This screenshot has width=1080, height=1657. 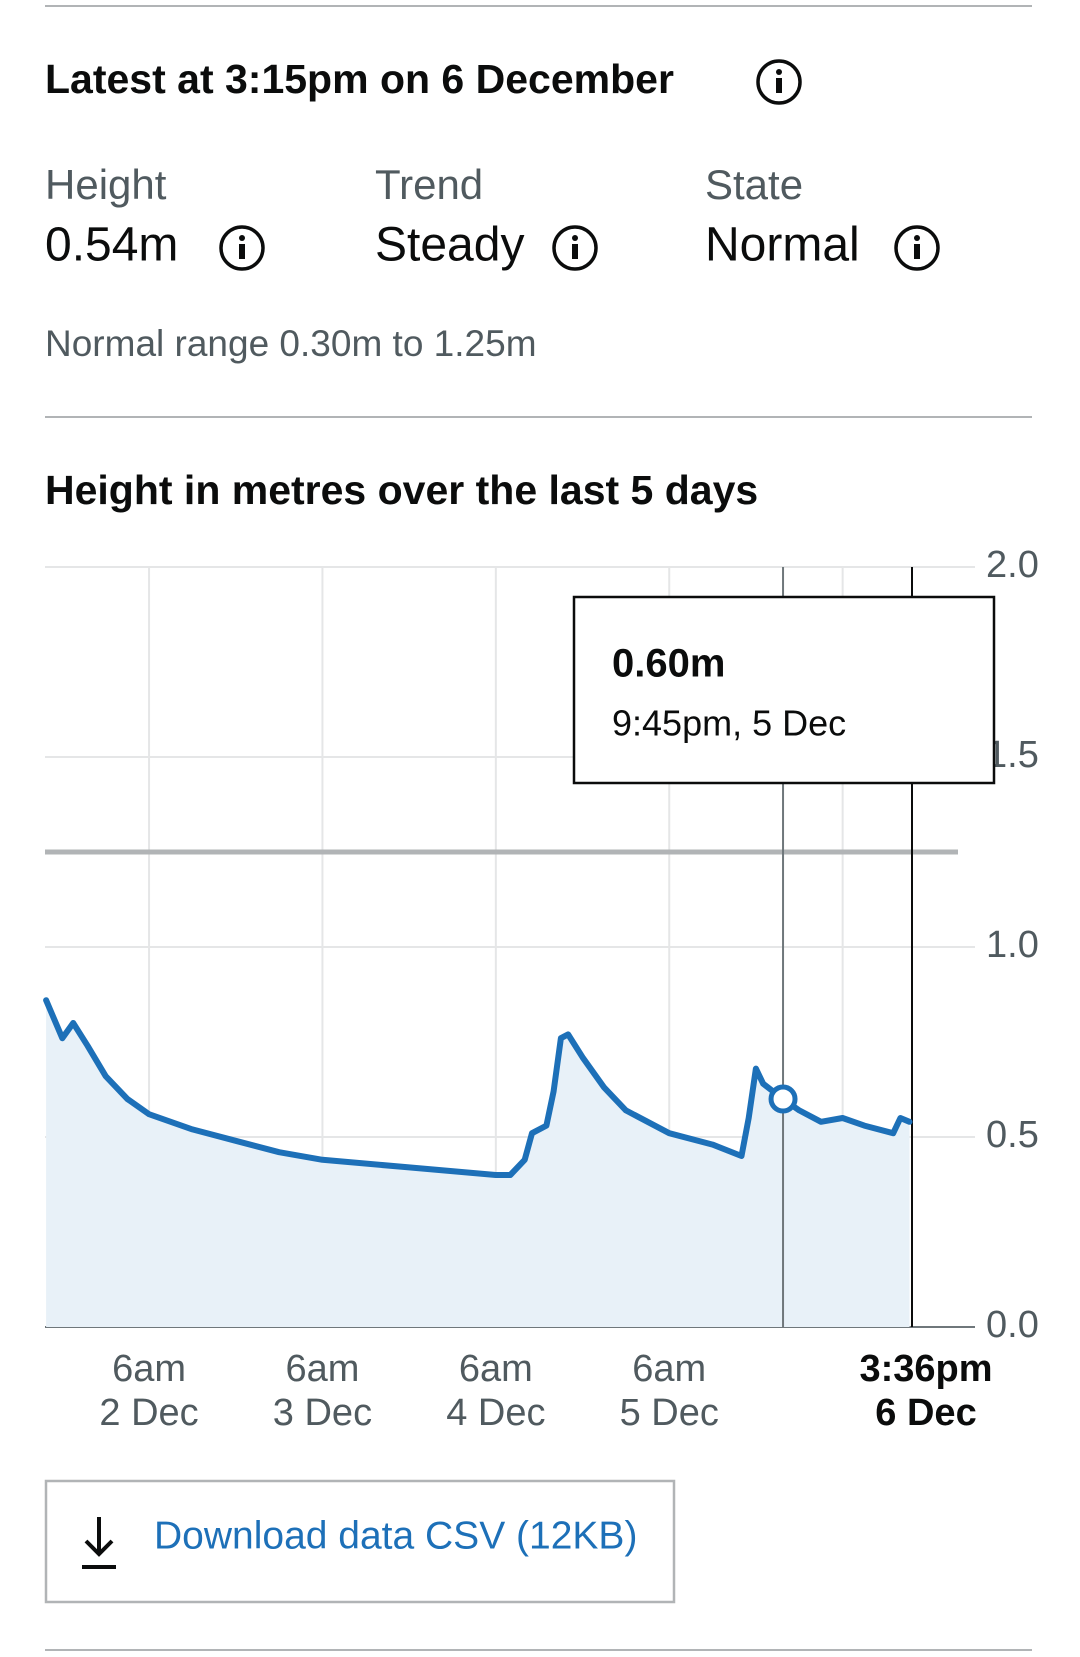 I want to click on line, so click(x=478, y=1087).